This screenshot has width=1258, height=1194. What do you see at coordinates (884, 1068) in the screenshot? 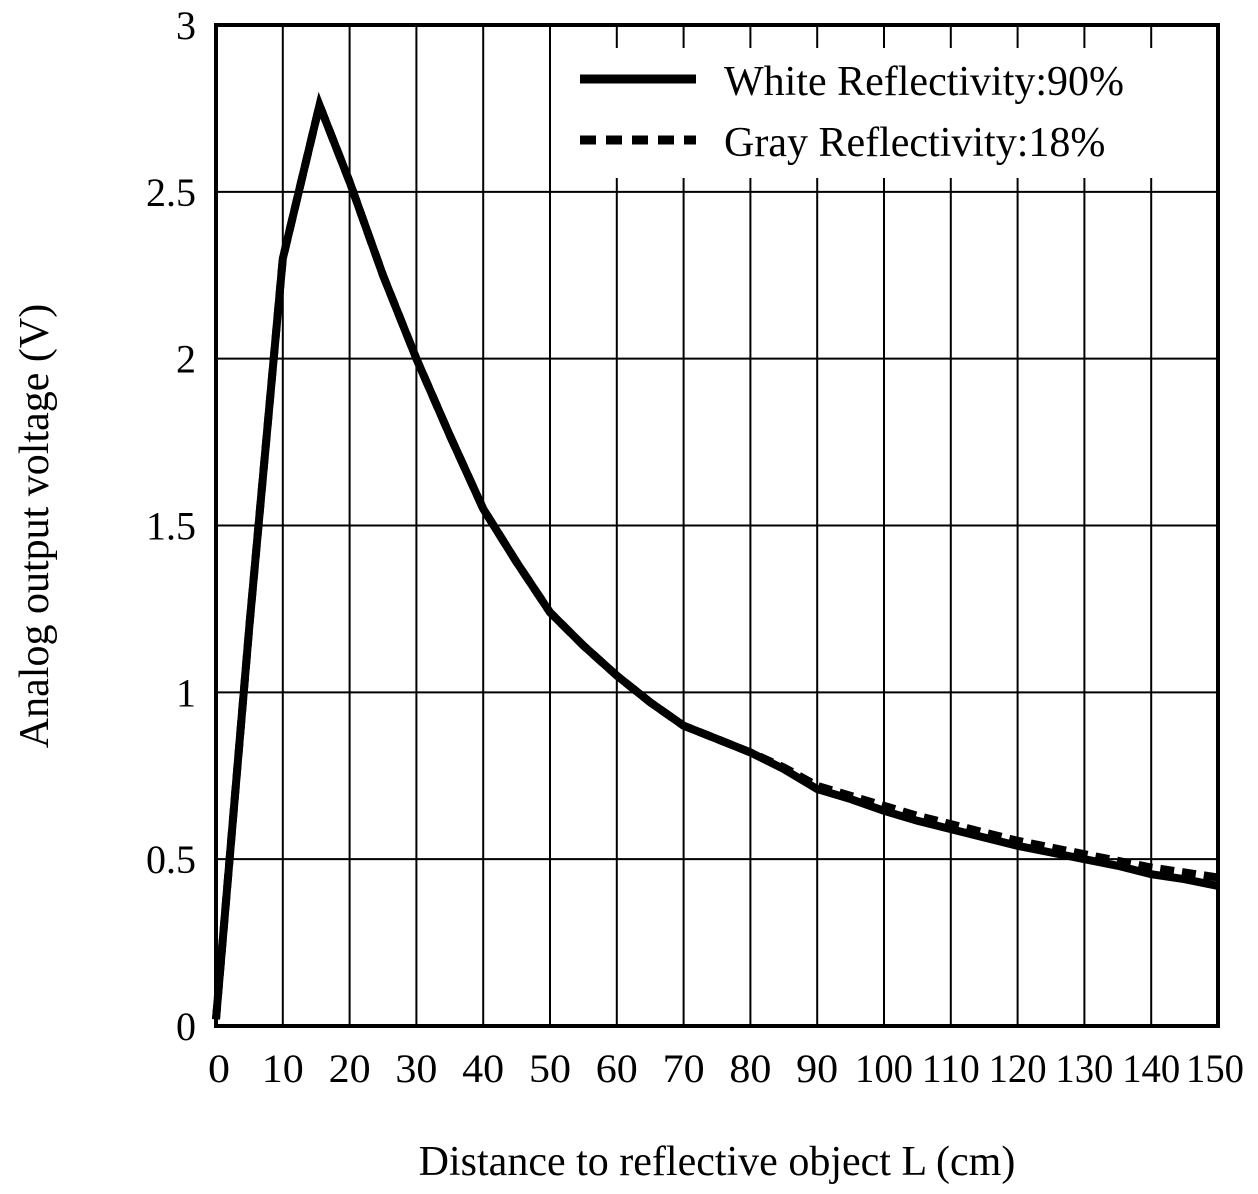
I see `x-tick-label: 100` at bounding box center [884, 1068].